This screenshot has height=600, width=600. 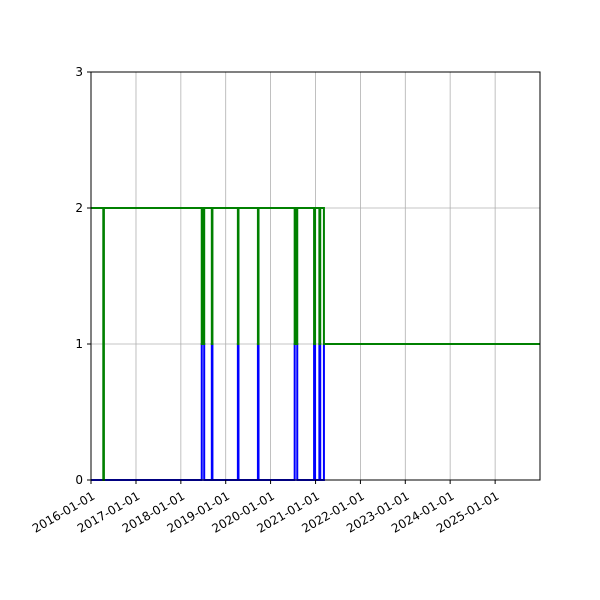 What do you see at coordinates (79, 344) in the screenshot?
I see `y-tick-label: 1` at bounding box center [79, 344].